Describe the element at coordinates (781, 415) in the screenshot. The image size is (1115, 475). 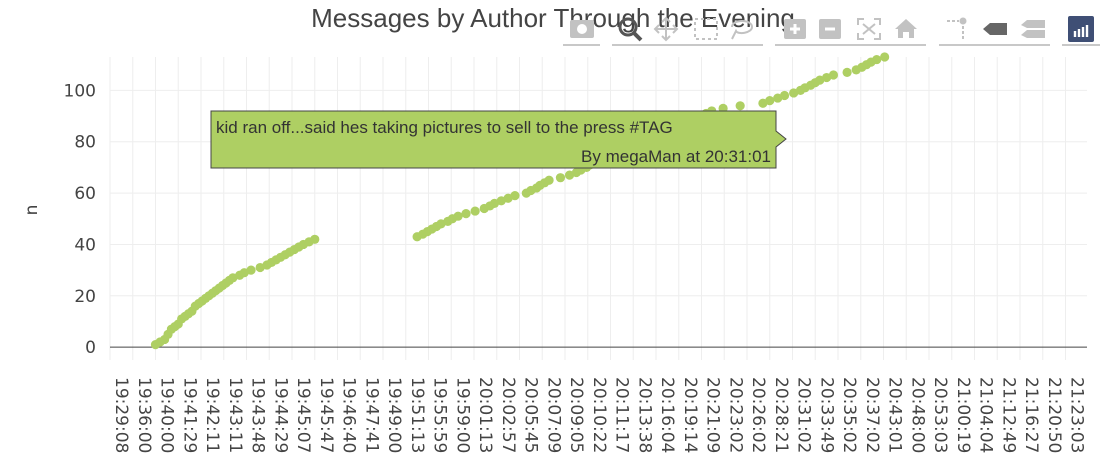
I see `x-tick-label: 20:28:21` at that location.